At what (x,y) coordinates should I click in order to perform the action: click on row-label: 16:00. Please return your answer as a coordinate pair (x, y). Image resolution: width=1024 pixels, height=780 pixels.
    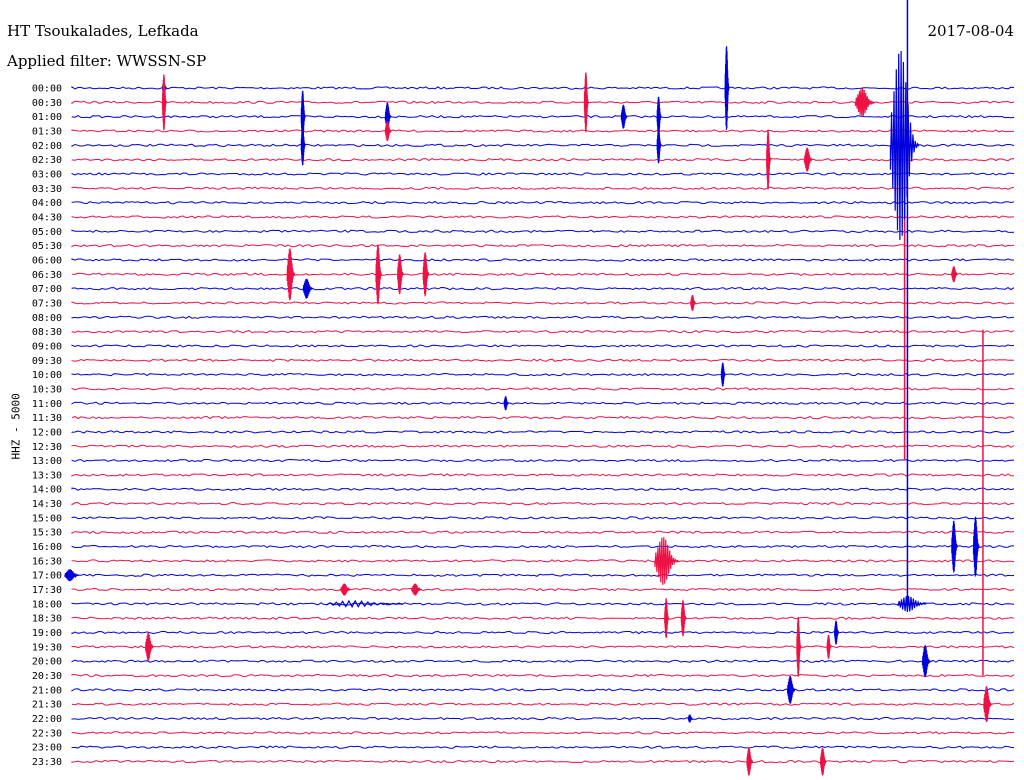
    Looking at the image, I should click on (47, 547).